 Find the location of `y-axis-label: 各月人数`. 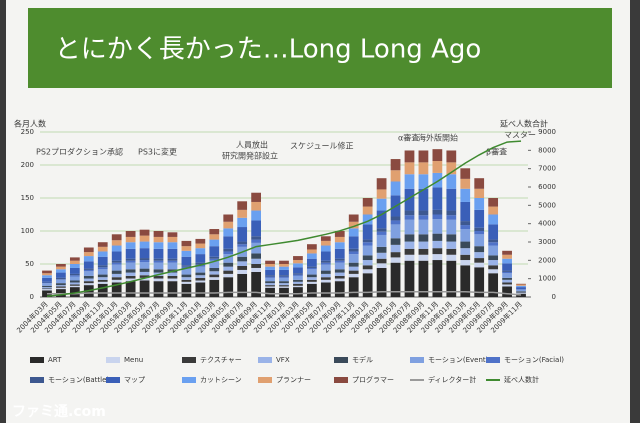

y-axis-label: 各月人数 is located at coordinates (30, 124).